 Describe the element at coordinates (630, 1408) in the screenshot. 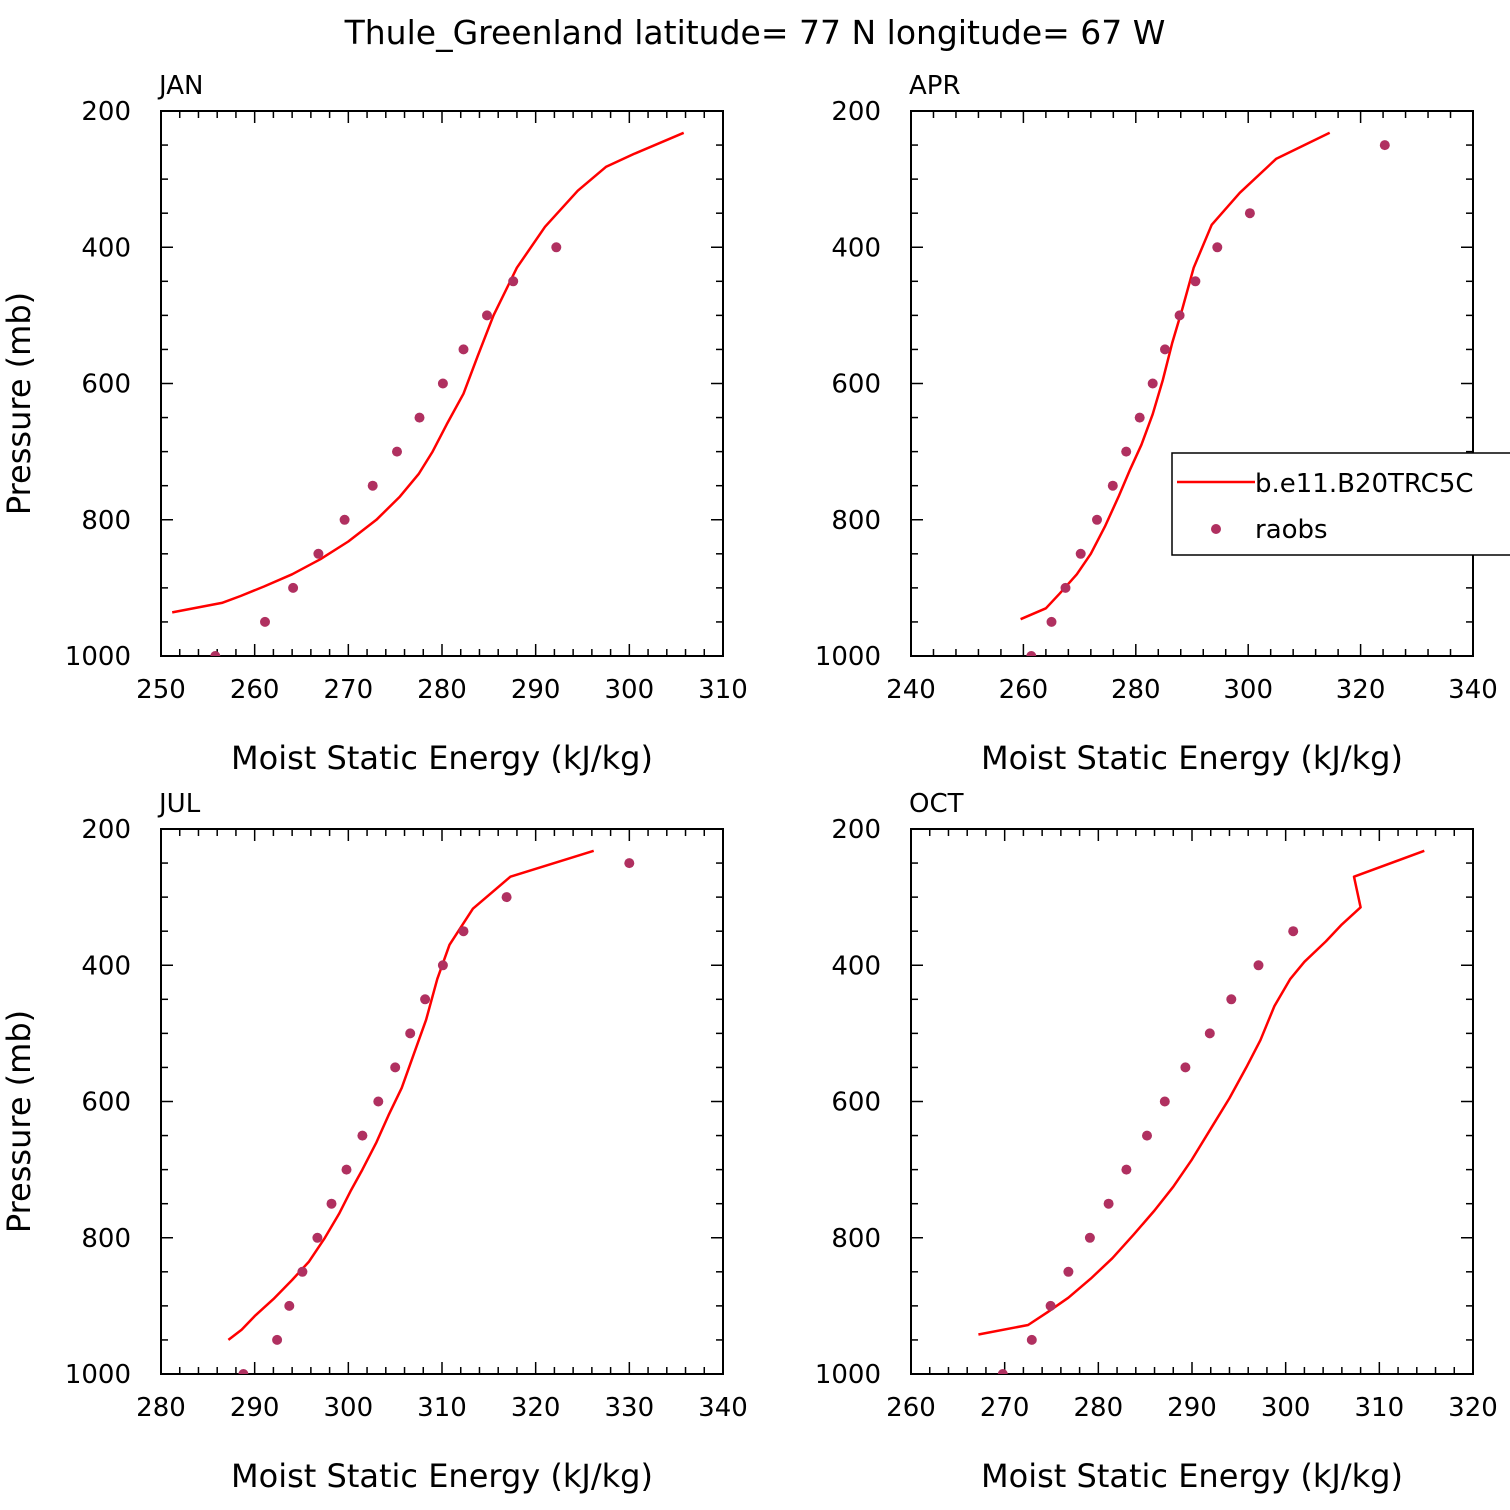

I see `x-tick-label: 330` at that location.